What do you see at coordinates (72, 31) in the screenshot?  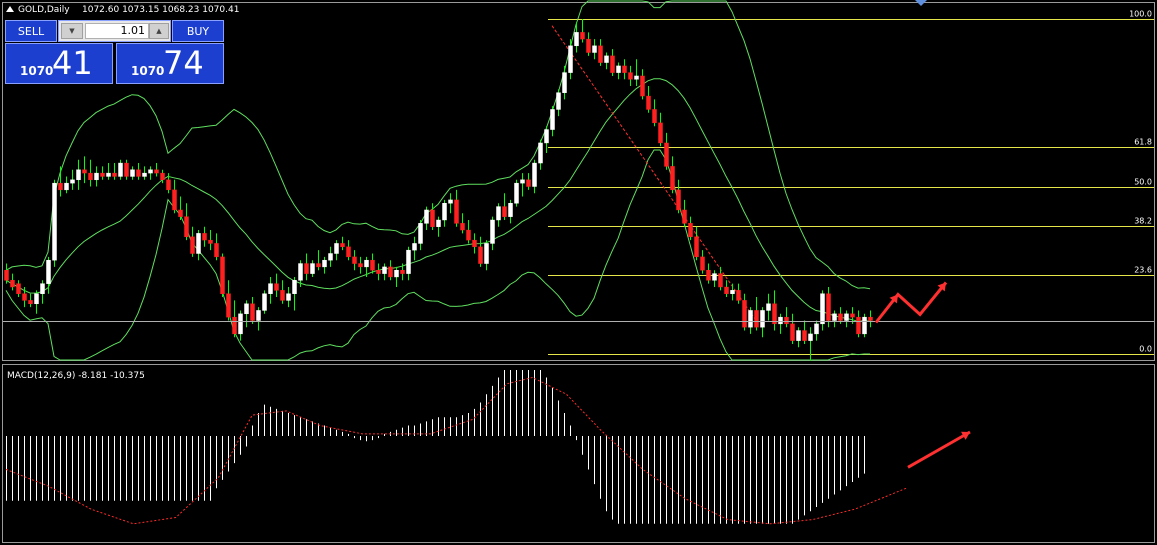 I see `lot-decrease-icon: ▼` at bounding box center [72, 31].